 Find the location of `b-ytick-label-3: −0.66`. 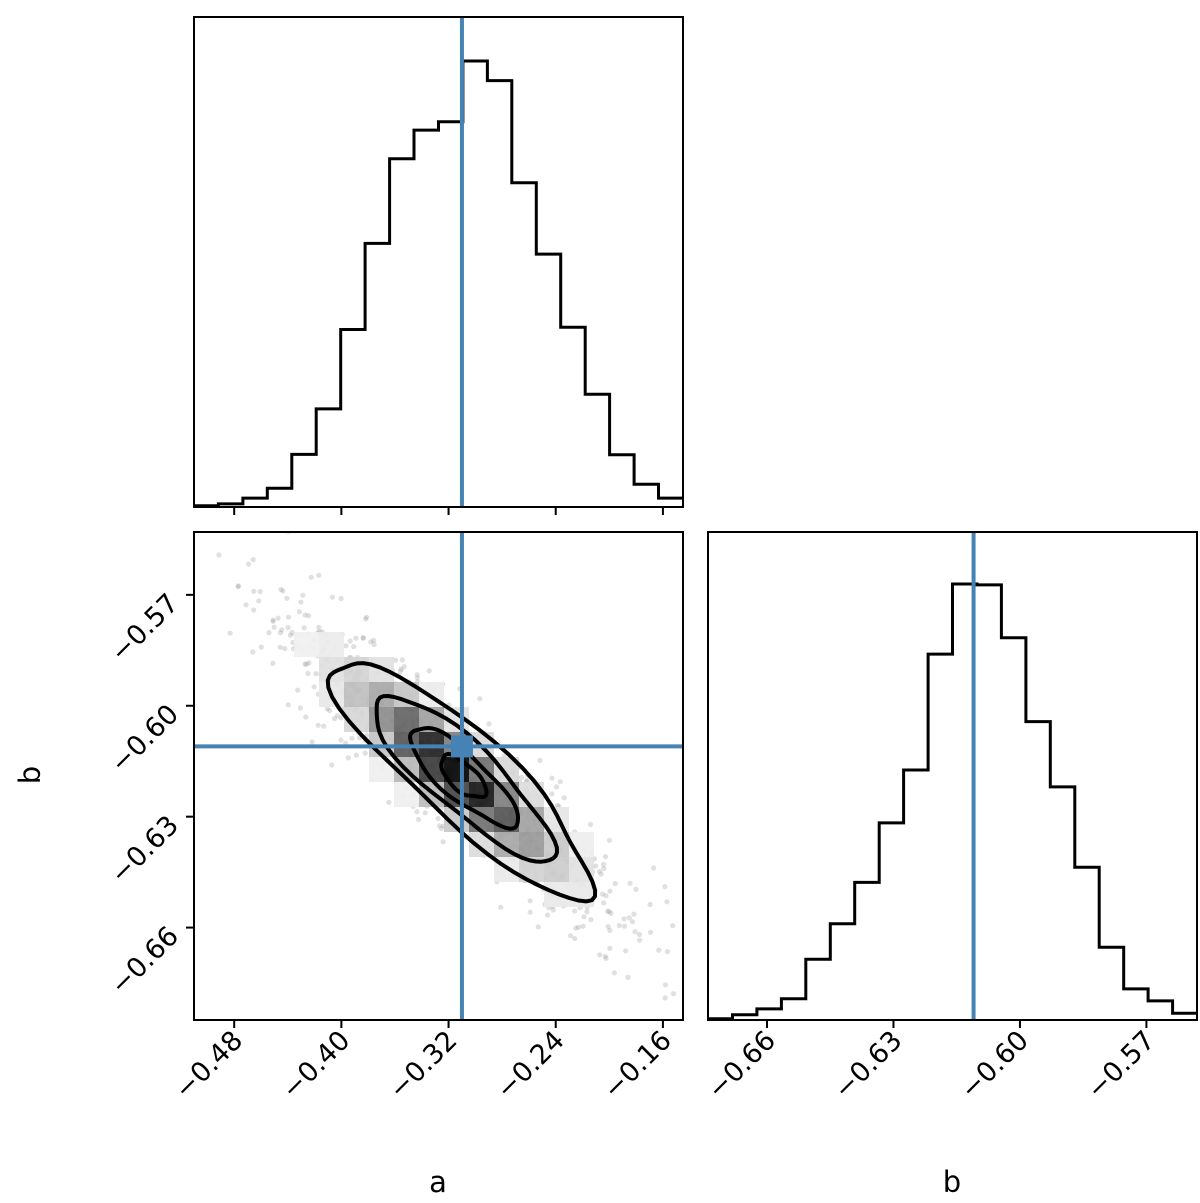

b-ytick-label-3: −0.66 is located at coordinates (145, 961).